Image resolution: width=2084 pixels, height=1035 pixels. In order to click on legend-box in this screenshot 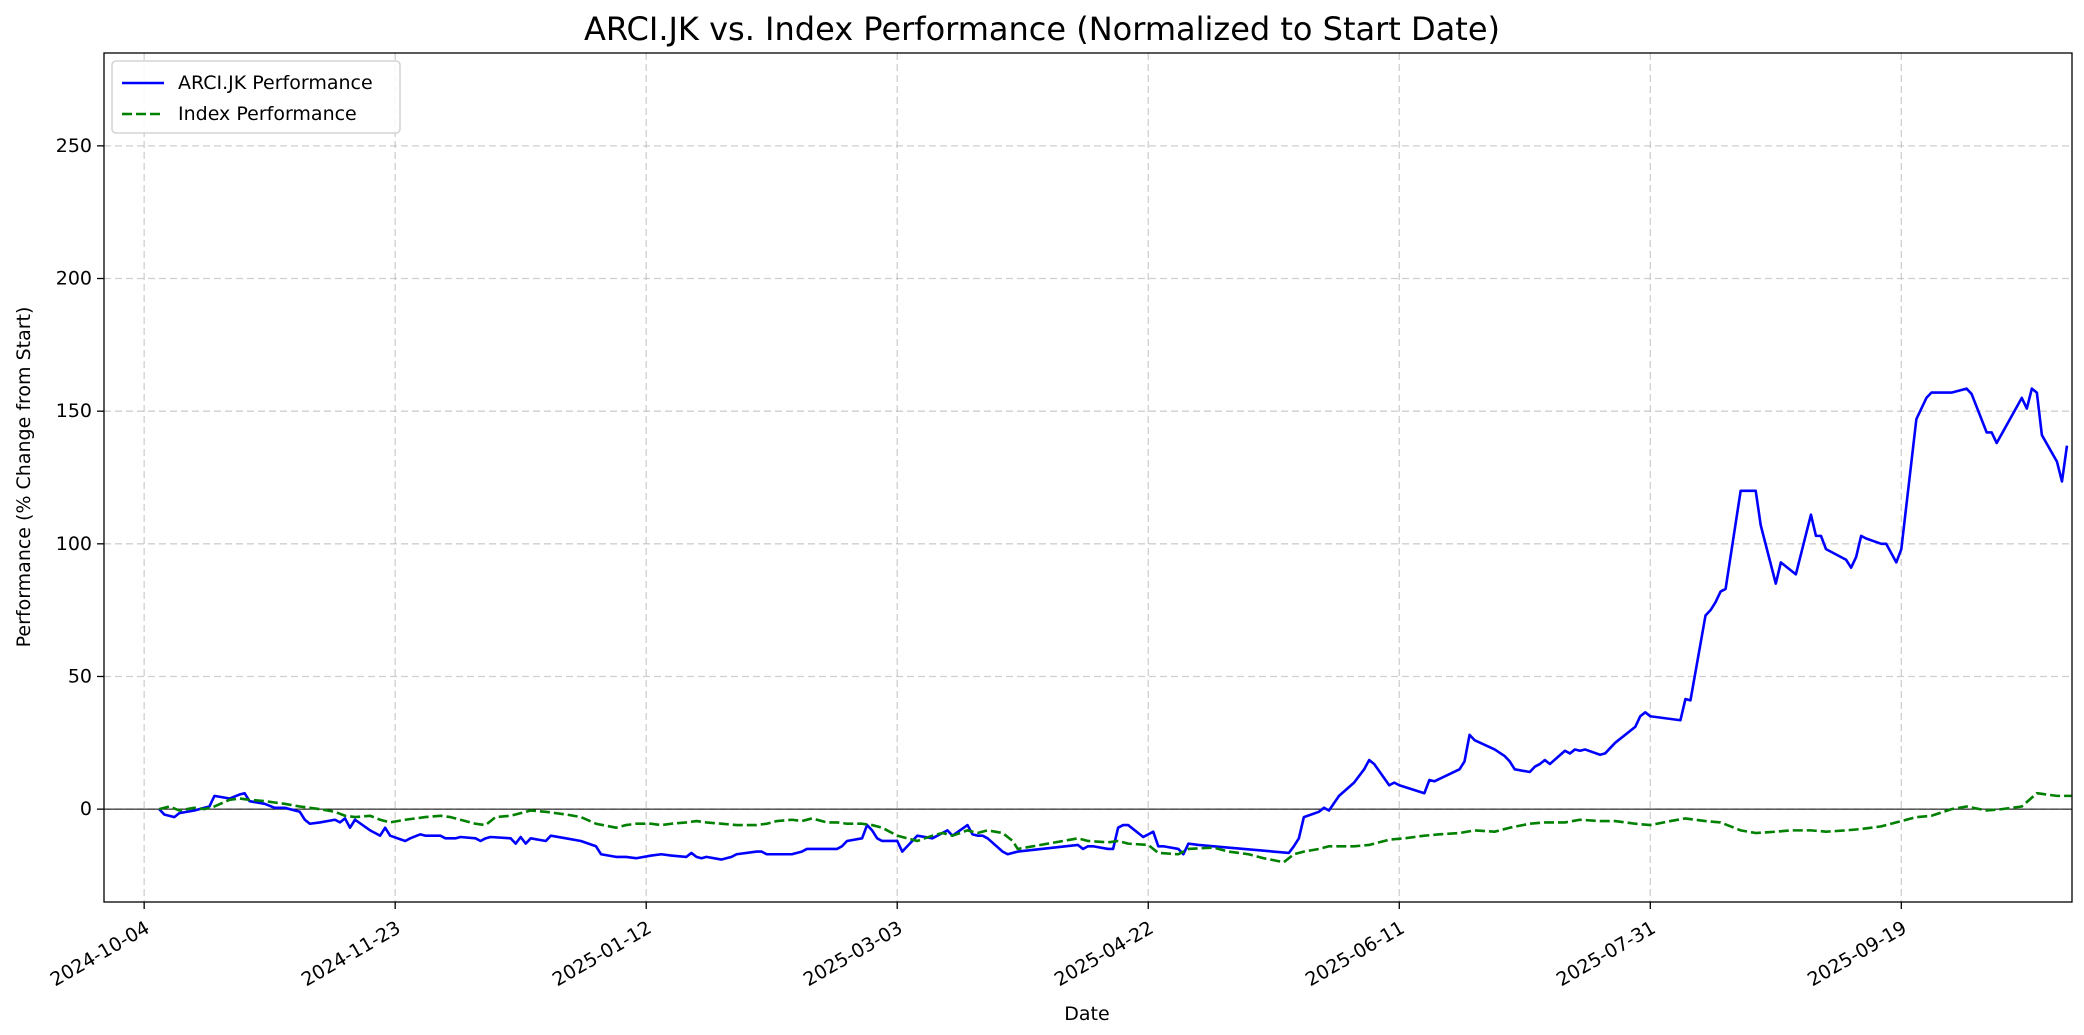, I will do `click(256, 97)`.